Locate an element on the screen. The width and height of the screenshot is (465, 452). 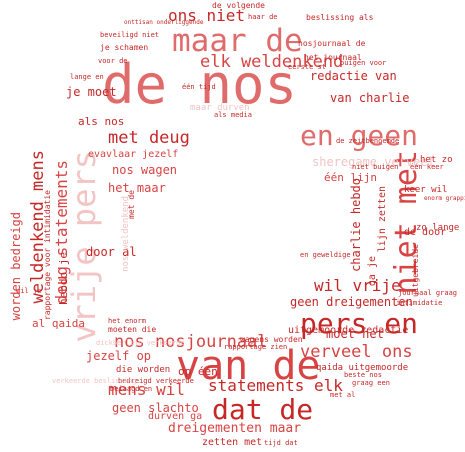
word-maar-durven: maar durven is located at coordinates (220, 108).